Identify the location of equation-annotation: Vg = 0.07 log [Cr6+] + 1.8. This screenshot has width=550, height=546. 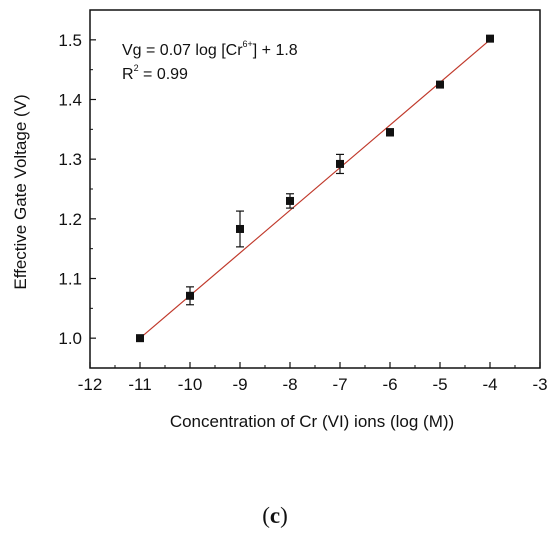
(210, 49).